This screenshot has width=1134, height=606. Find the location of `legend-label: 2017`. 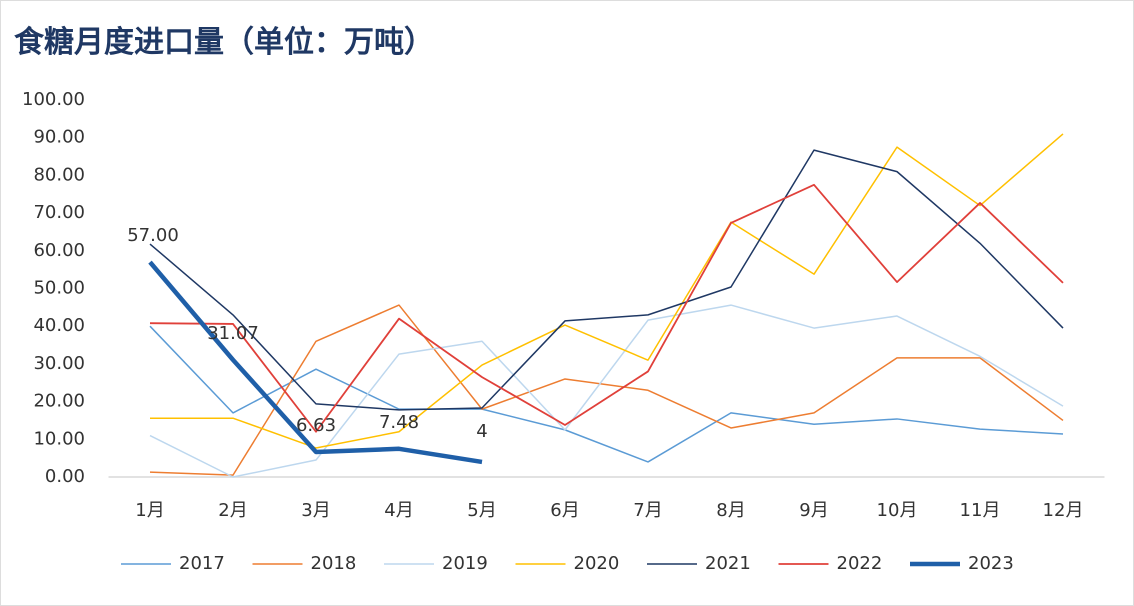

legend-label: 2017 is located at coordinates (202, 563).